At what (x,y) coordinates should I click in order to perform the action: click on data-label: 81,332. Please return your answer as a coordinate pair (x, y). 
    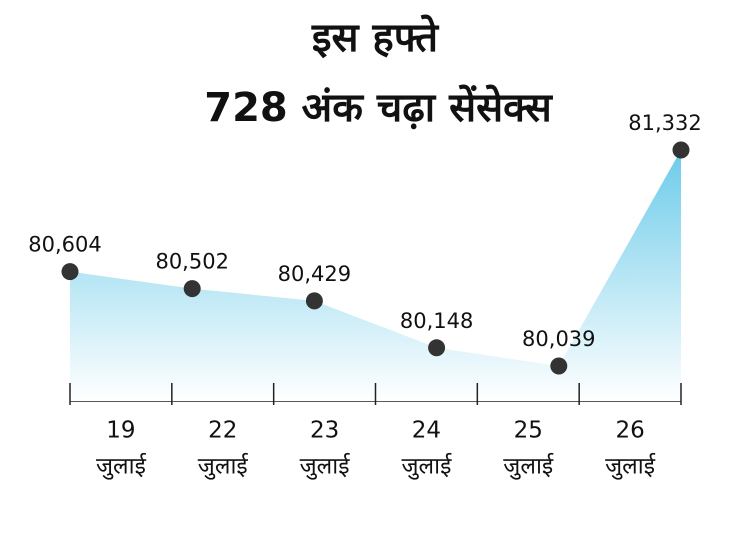
    Looking at the image, I should click on (664, 123).